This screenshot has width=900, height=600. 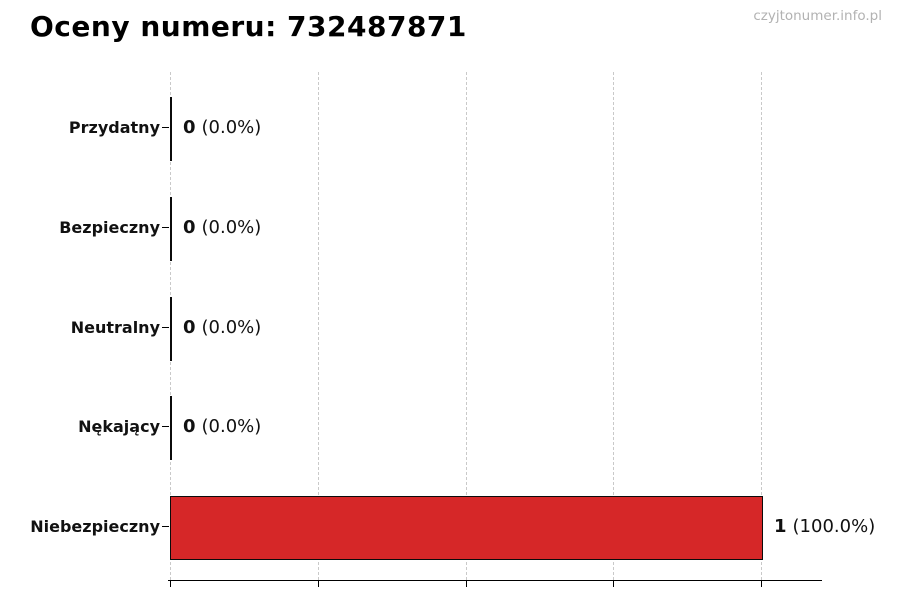 What do you see at coordinates (95, 526) in the screenshot?
I see `category-label: Niebezpieczny` at bounding box center [95, 526].